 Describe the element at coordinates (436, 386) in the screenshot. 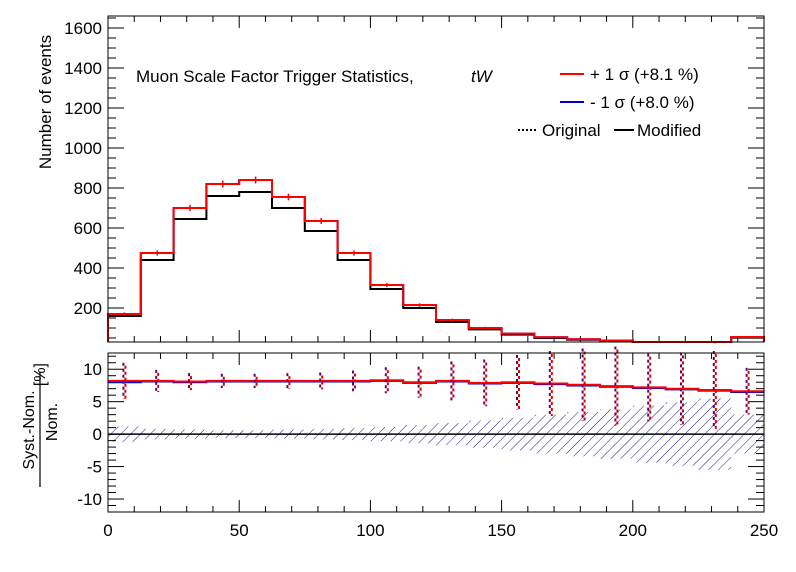

I see `ratio-up` at that location.